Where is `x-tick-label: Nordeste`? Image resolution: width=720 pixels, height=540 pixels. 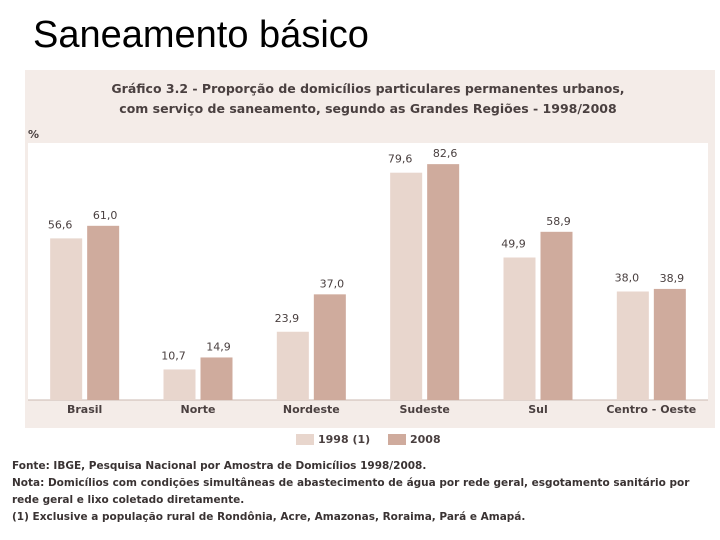
x-tick-label: Nordeste is located at coordinates (311, 409).